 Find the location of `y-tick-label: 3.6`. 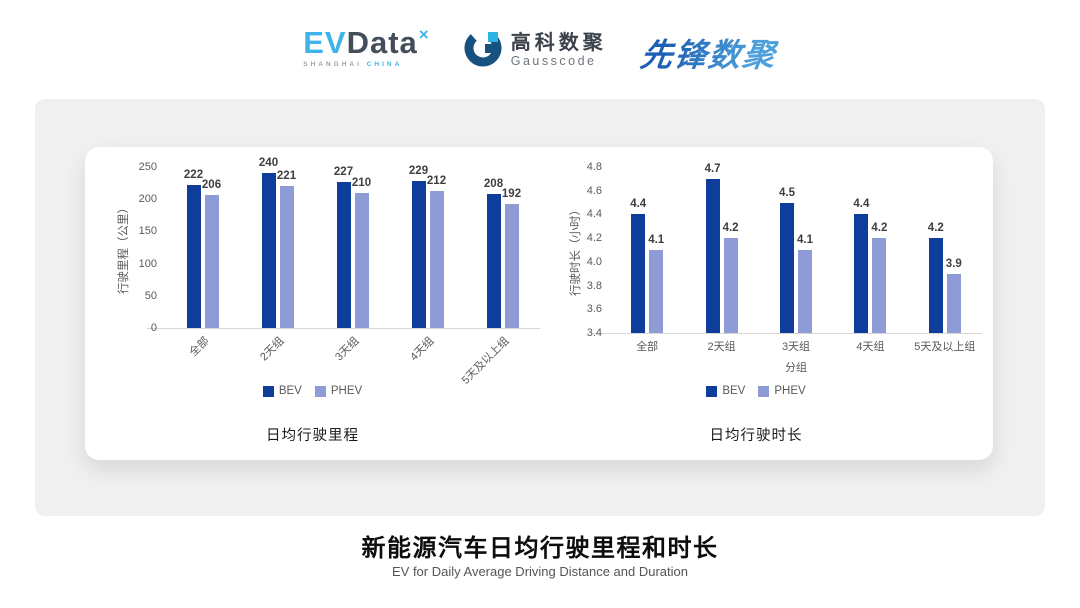

y-tick-label: 3.6 is located at coordinates (594, 309).